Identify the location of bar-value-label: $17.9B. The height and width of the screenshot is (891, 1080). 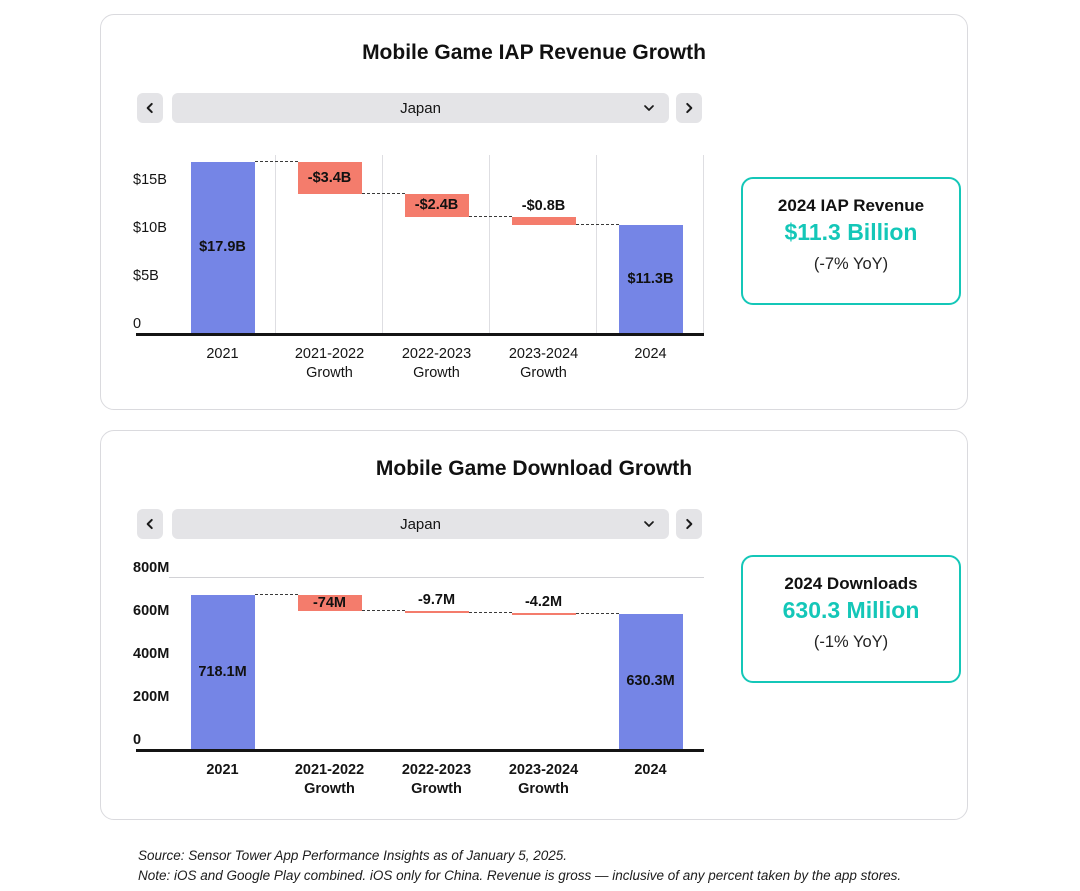
(222, 247).